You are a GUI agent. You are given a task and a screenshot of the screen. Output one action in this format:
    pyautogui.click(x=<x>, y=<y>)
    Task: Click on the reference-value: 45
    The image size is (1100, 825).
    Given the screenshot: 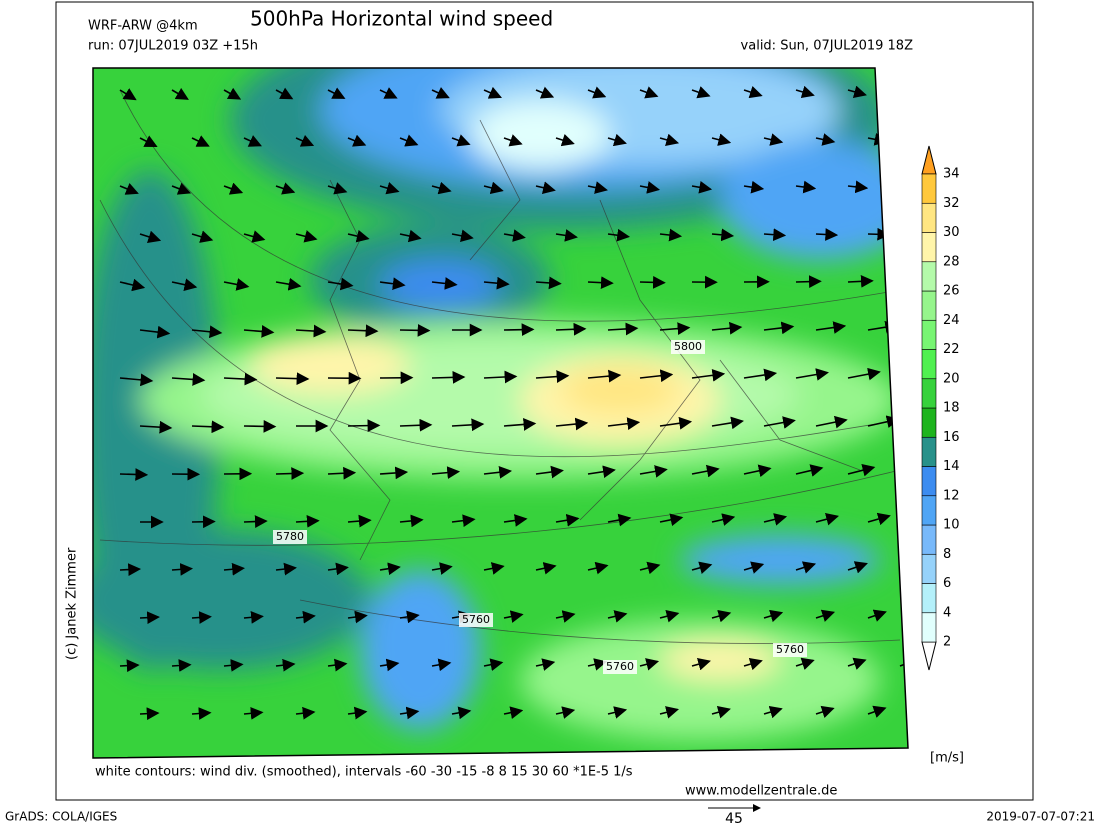 What is the action you would take?
    pyautogui.click(x=734, y=818)
    